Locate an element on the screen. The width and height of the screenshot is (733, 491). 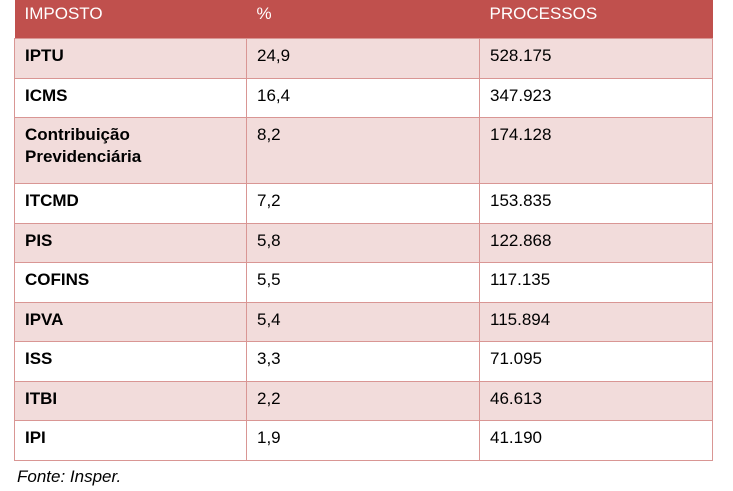
cell-percent: 5,4 is located at coordinates (363, 321).